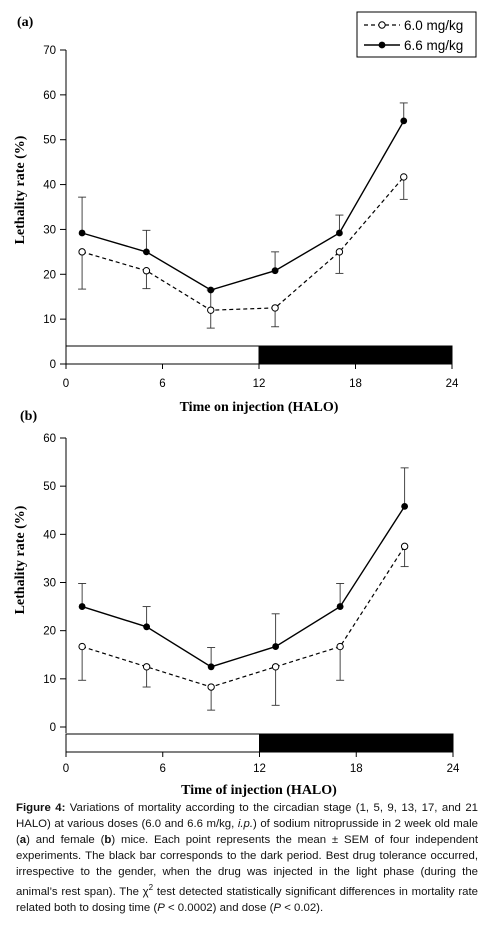 The width and height of the screenshot is (490, 945). I want to click on panel-b-y-tick-label: 40, so click(49, 535).